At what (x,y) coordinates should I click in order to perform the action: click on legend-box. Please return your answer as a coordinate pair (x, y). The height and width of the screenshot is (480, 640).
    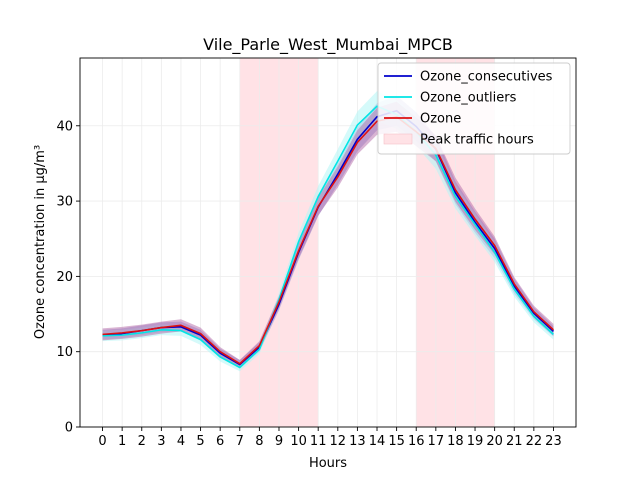
    Looking at the image, I should click on (474, 108).